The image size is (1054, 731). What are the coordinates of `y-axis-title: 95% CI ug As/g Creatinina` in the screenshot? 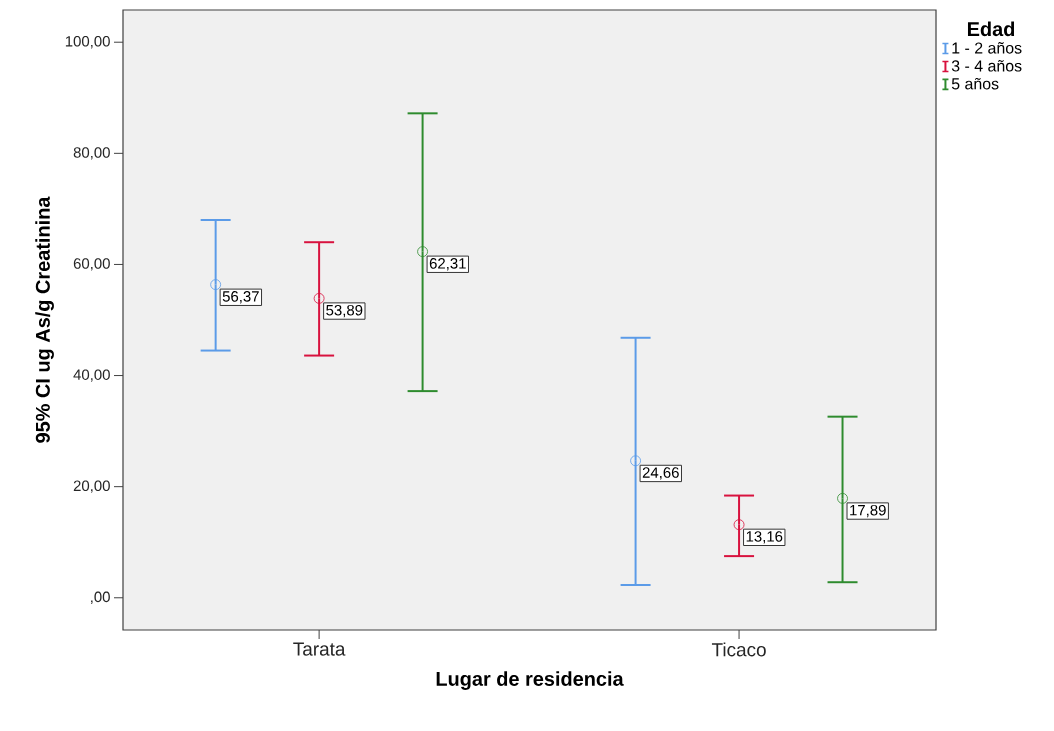 It's located at (44, 319).